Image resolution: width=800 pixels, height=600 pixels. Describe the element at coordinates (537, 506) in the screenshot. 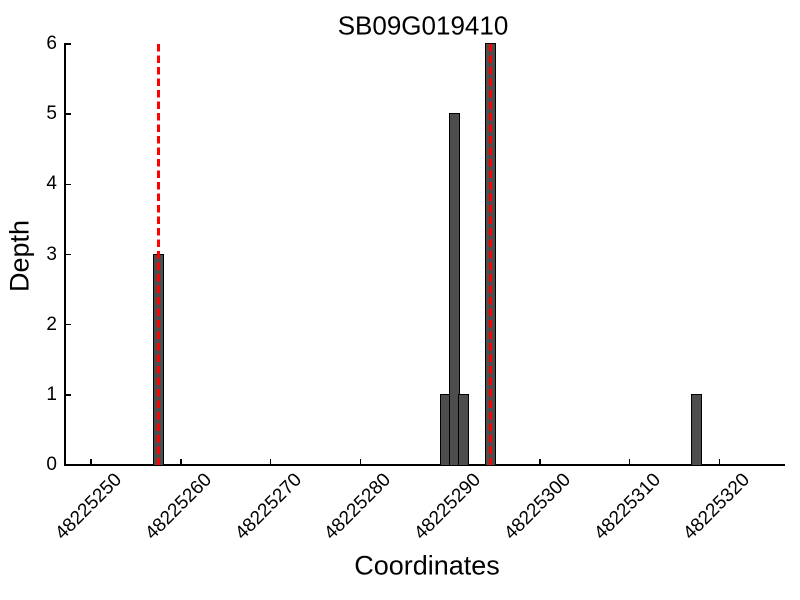

I see `x-tick-label: 48225300` at that location.